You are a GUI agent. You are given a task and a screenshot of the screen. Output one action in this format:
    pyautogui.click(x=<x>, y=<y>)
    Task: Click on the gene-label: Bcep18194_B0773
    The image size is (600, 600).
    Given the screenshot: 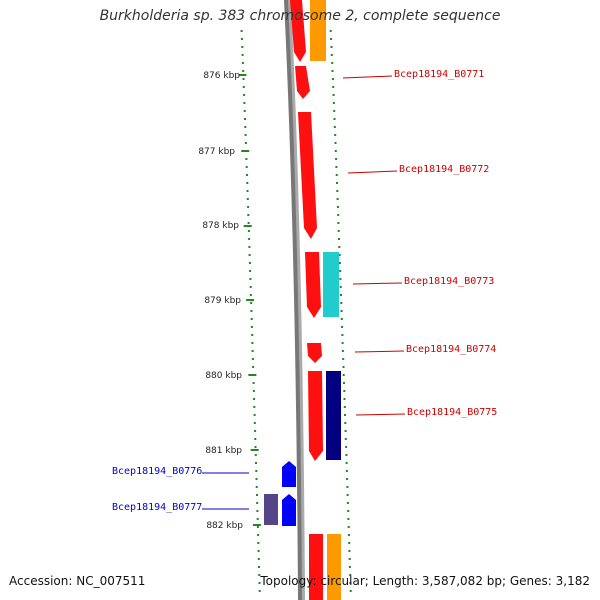 What is the action you would take?
    pyautogui.click(x=449, y=281)
    